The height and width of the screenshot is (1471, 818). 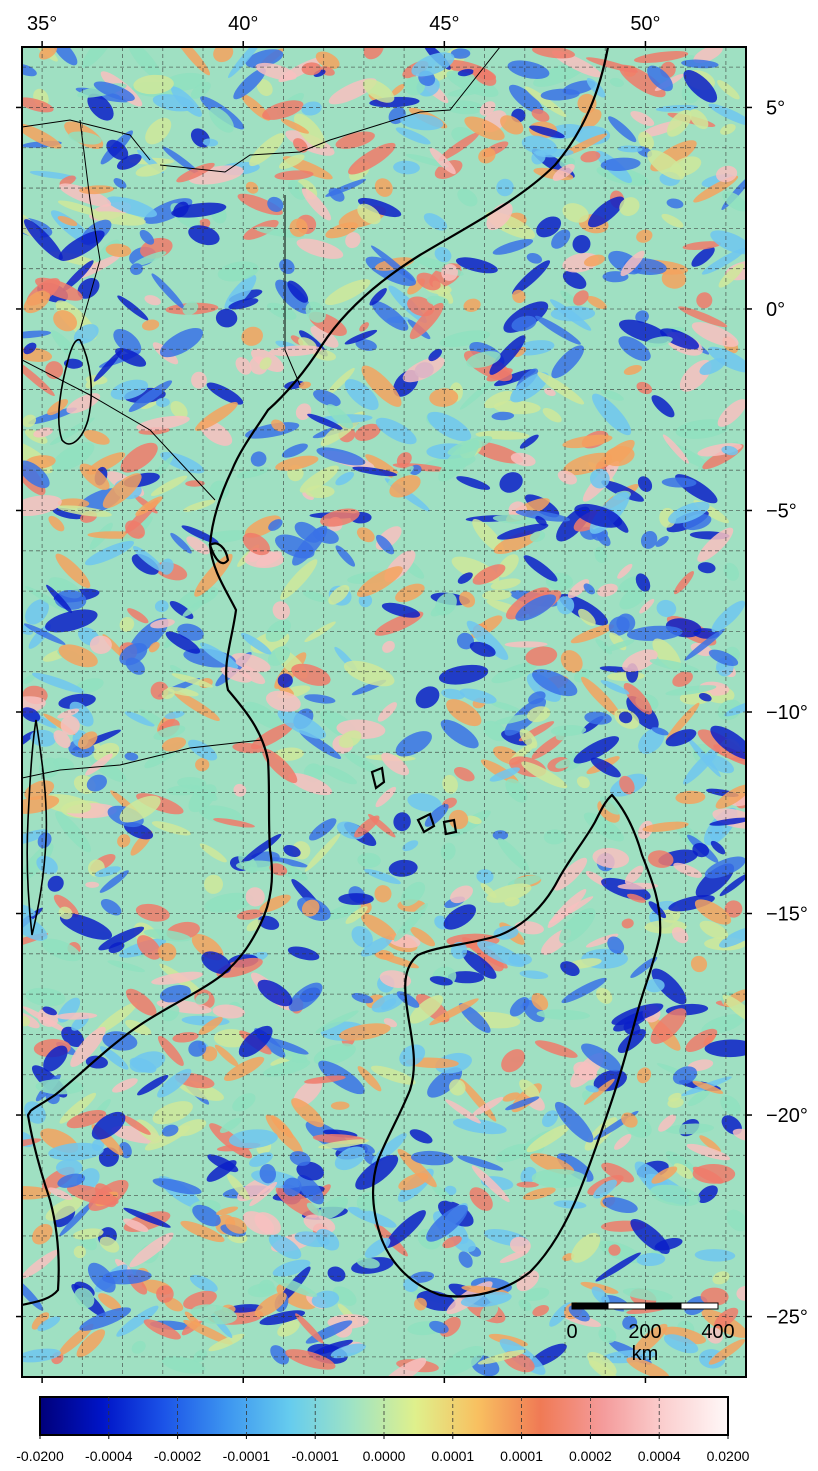 What do you see at coordinates (644, 1332) in the screenshot?
I see `scale-label-200: 200` at bounding box center [644, 1332].